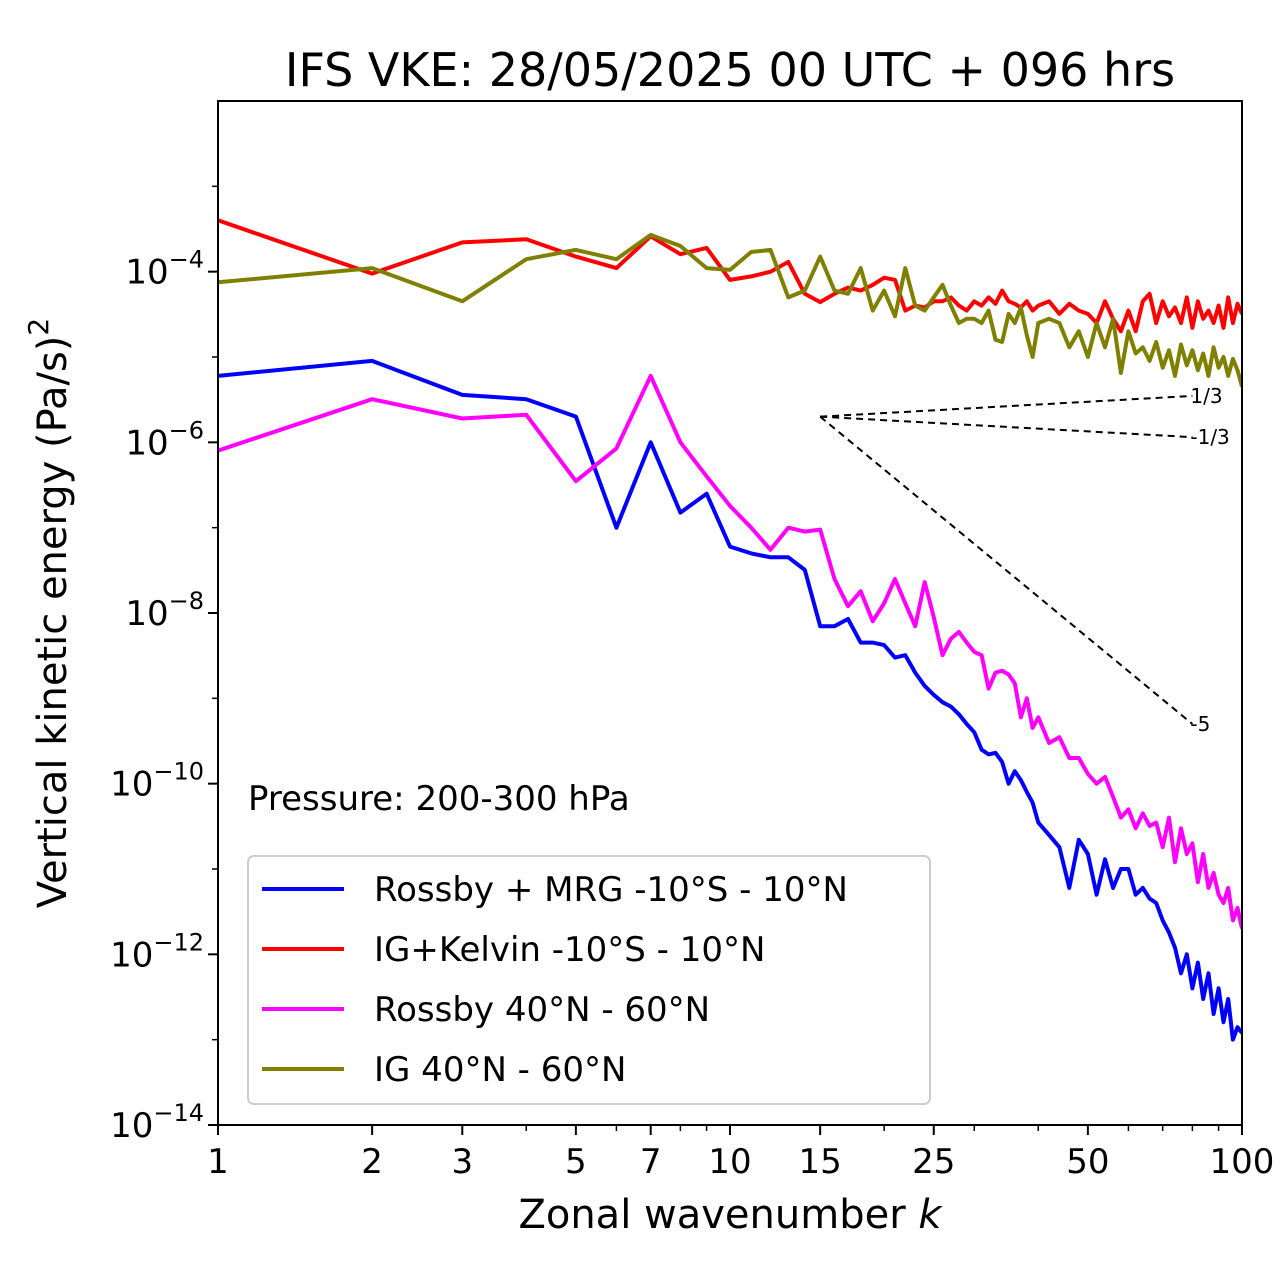 This screenshot has width=1280, height=1288. I want to click on legend-box, so click(589, 980).